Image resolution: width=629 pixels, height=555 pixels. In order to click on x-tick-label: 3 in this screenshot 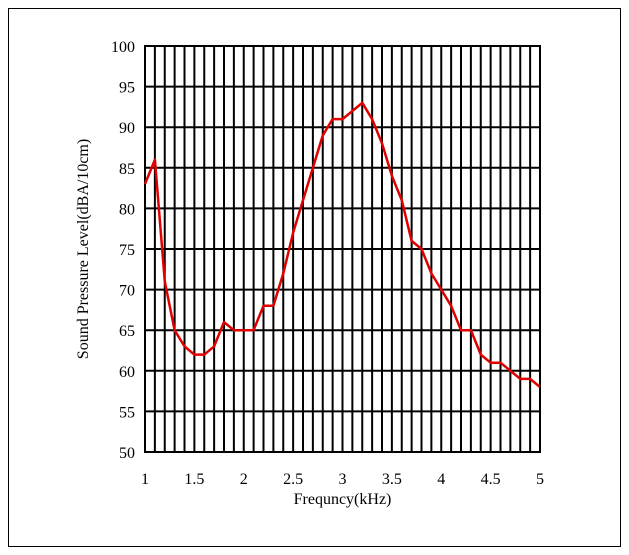, I will do `click(343, 479)`.